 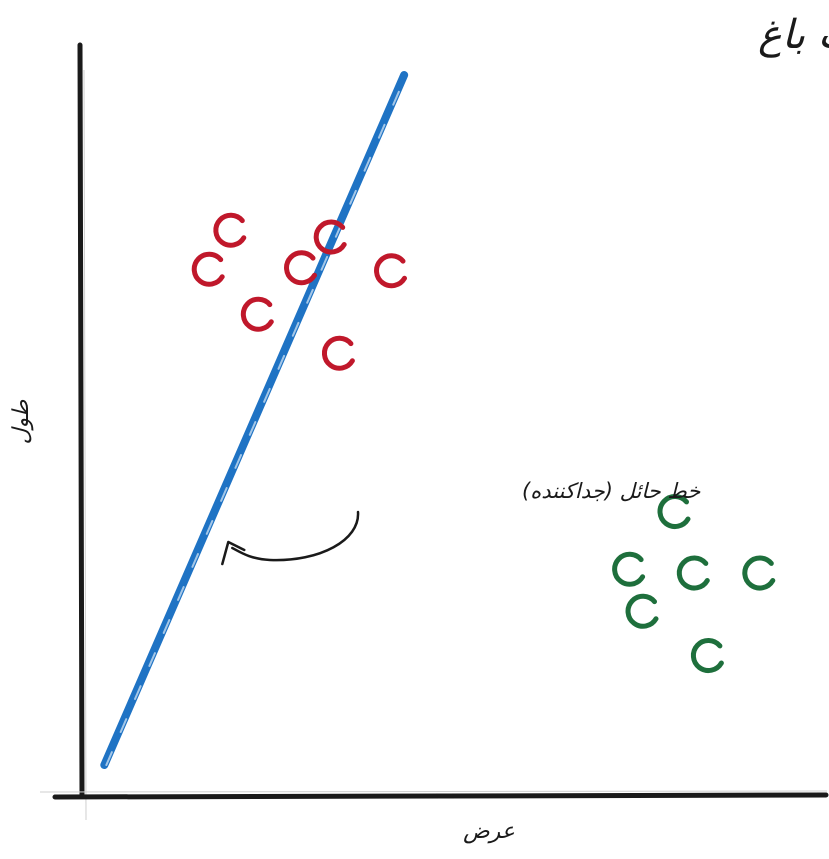 What do you see at coordinates (21, 421) in the screenshot?
I see `y-axis-label: طول` at bounding box center [21, 421].